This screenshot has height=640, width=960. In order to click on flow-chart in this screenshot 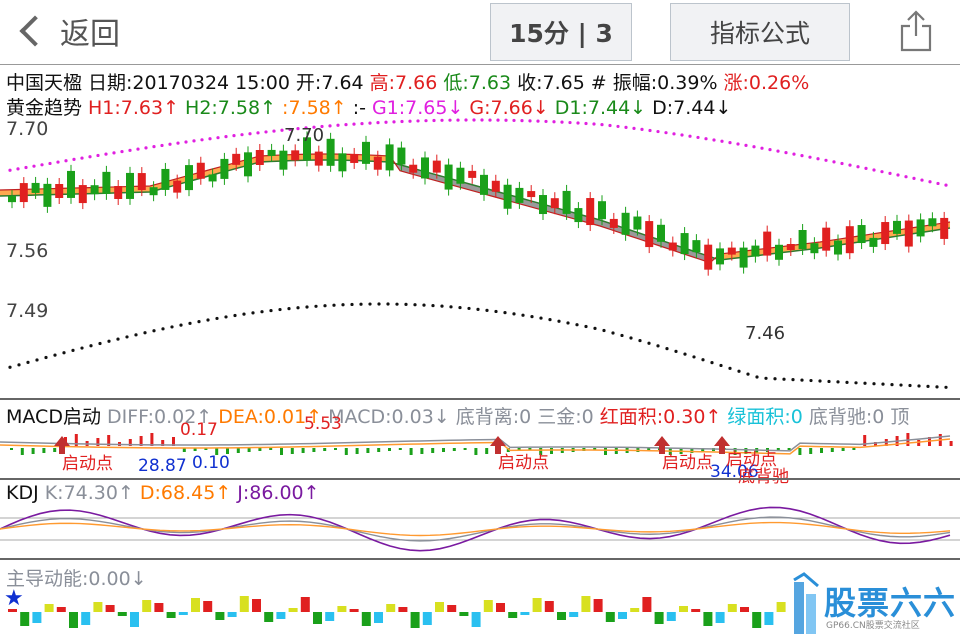, I will do `click(480, 613)`.